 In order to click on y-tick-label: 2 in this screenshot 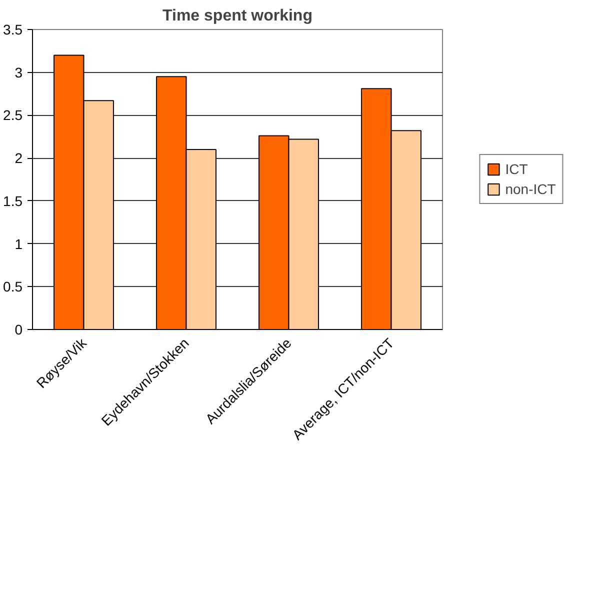, I will do `click(18, 158)`.